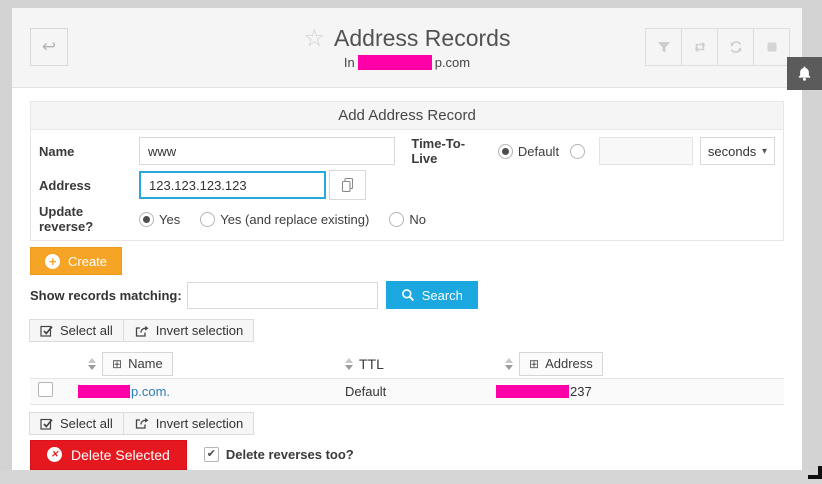  Describe the element at coordinates (45, 389) in the screenshot. I see `row-checkbox` at that location.